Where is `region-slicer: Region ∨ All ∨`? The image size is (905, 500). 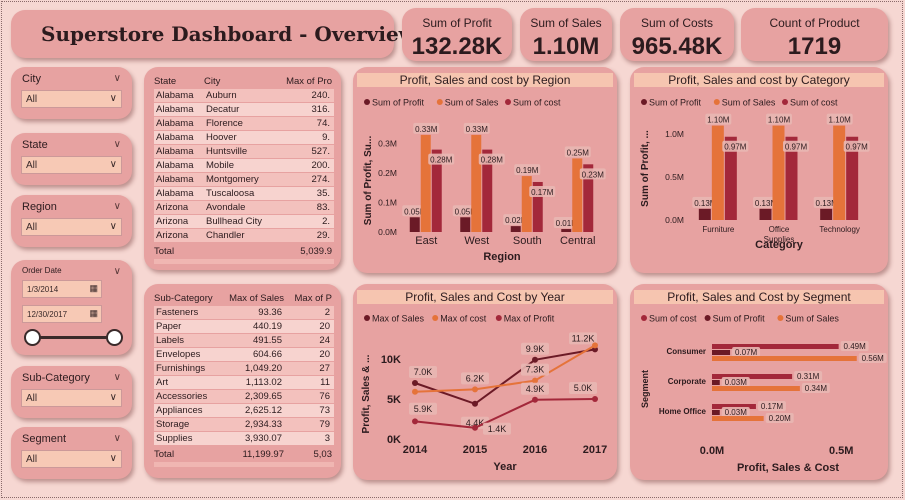 region-slicer: Region ∨ All ∨ is located at coordinates (71, 221).